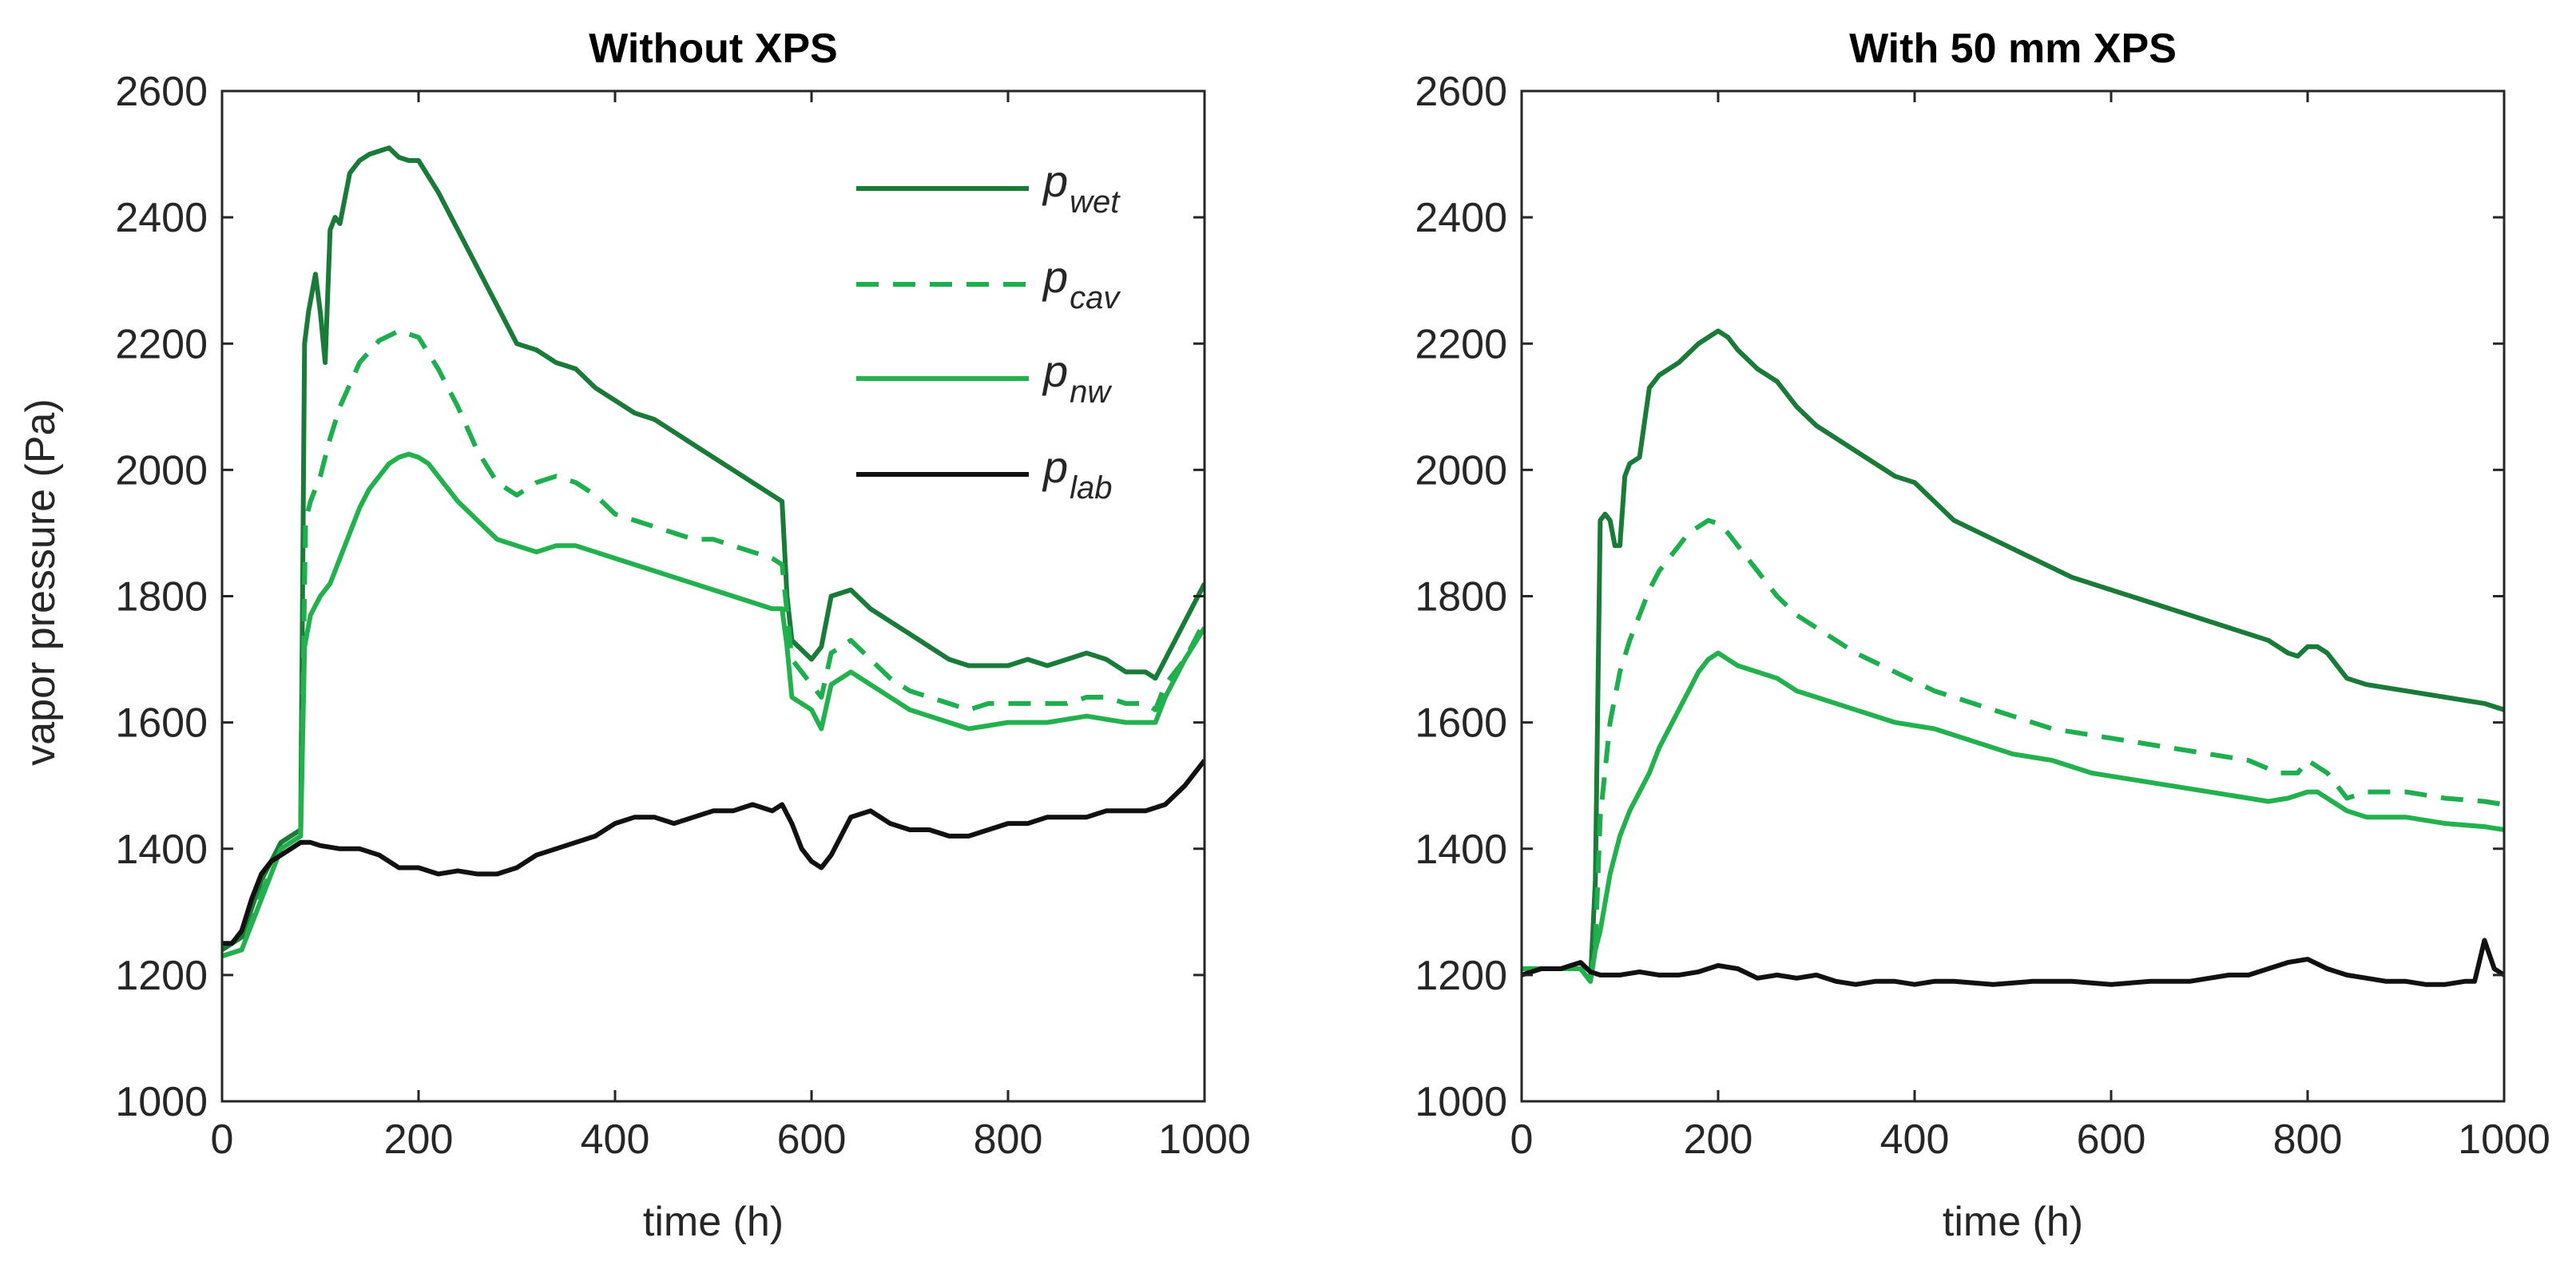 Image resolution: width=2576 pixels, height=1277 pixels. What do you see at coordinates (1081, 188) in the screenshot?
I see `legend-label-wet: pwet` at bounding box center [1081, 188].